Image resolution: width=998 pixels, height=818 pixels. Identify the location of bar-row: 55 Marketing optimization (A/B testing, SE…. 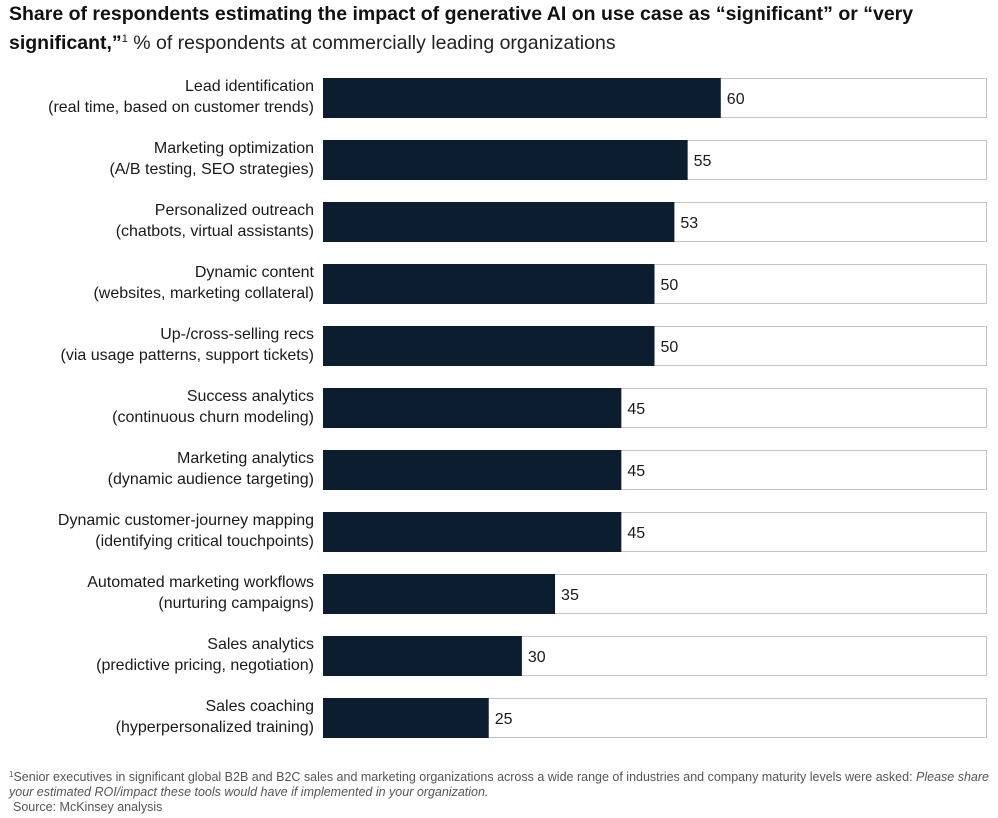
(548, 160).